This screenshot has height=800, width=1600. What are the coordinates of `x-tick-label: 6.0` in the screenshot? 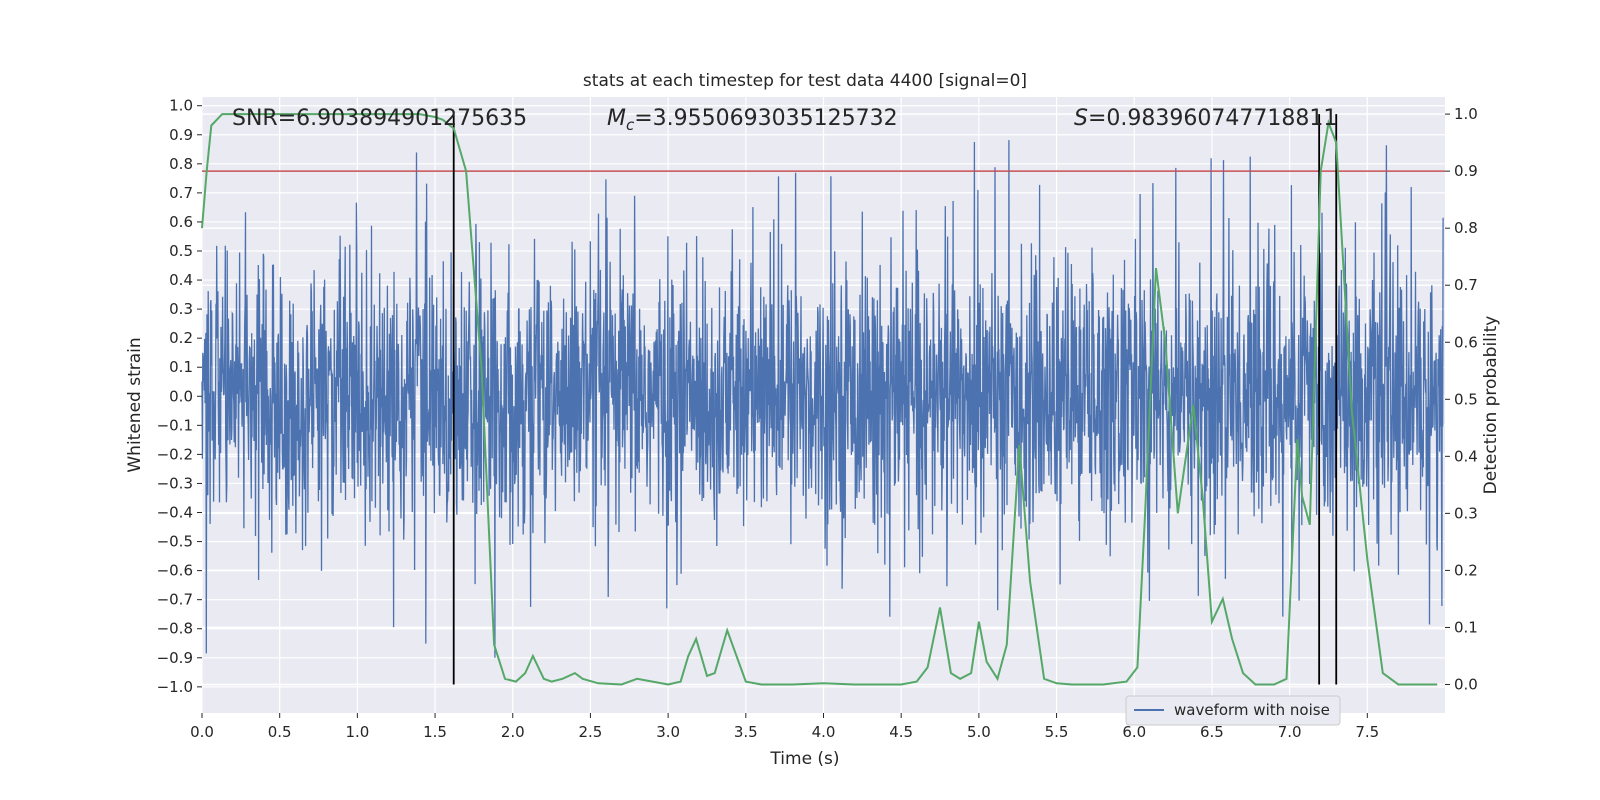 It's located at (1134, 732).